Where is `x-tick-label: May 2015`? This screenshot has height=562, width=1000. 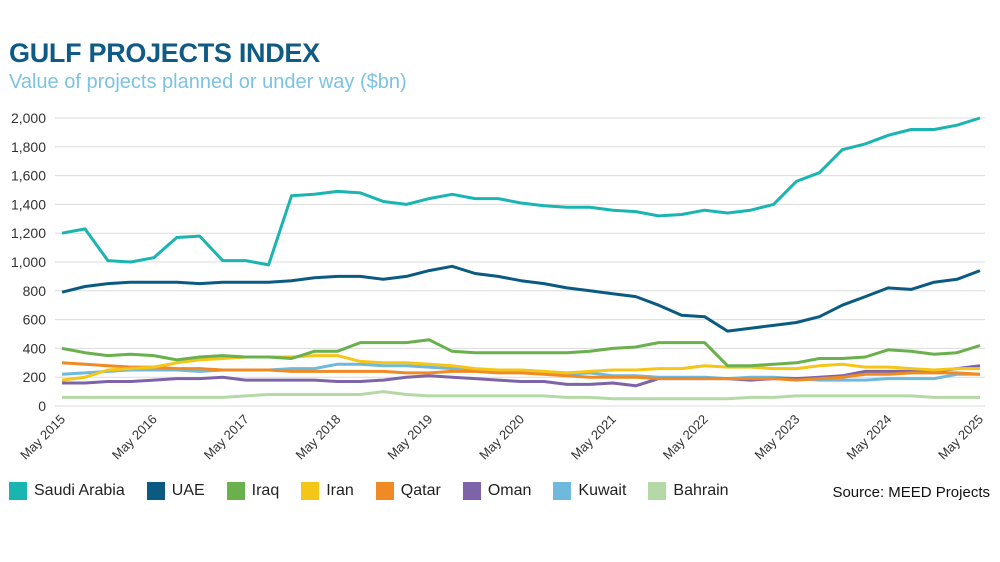 x-tick-label: May 2015 is located at coordinates (42, 437).